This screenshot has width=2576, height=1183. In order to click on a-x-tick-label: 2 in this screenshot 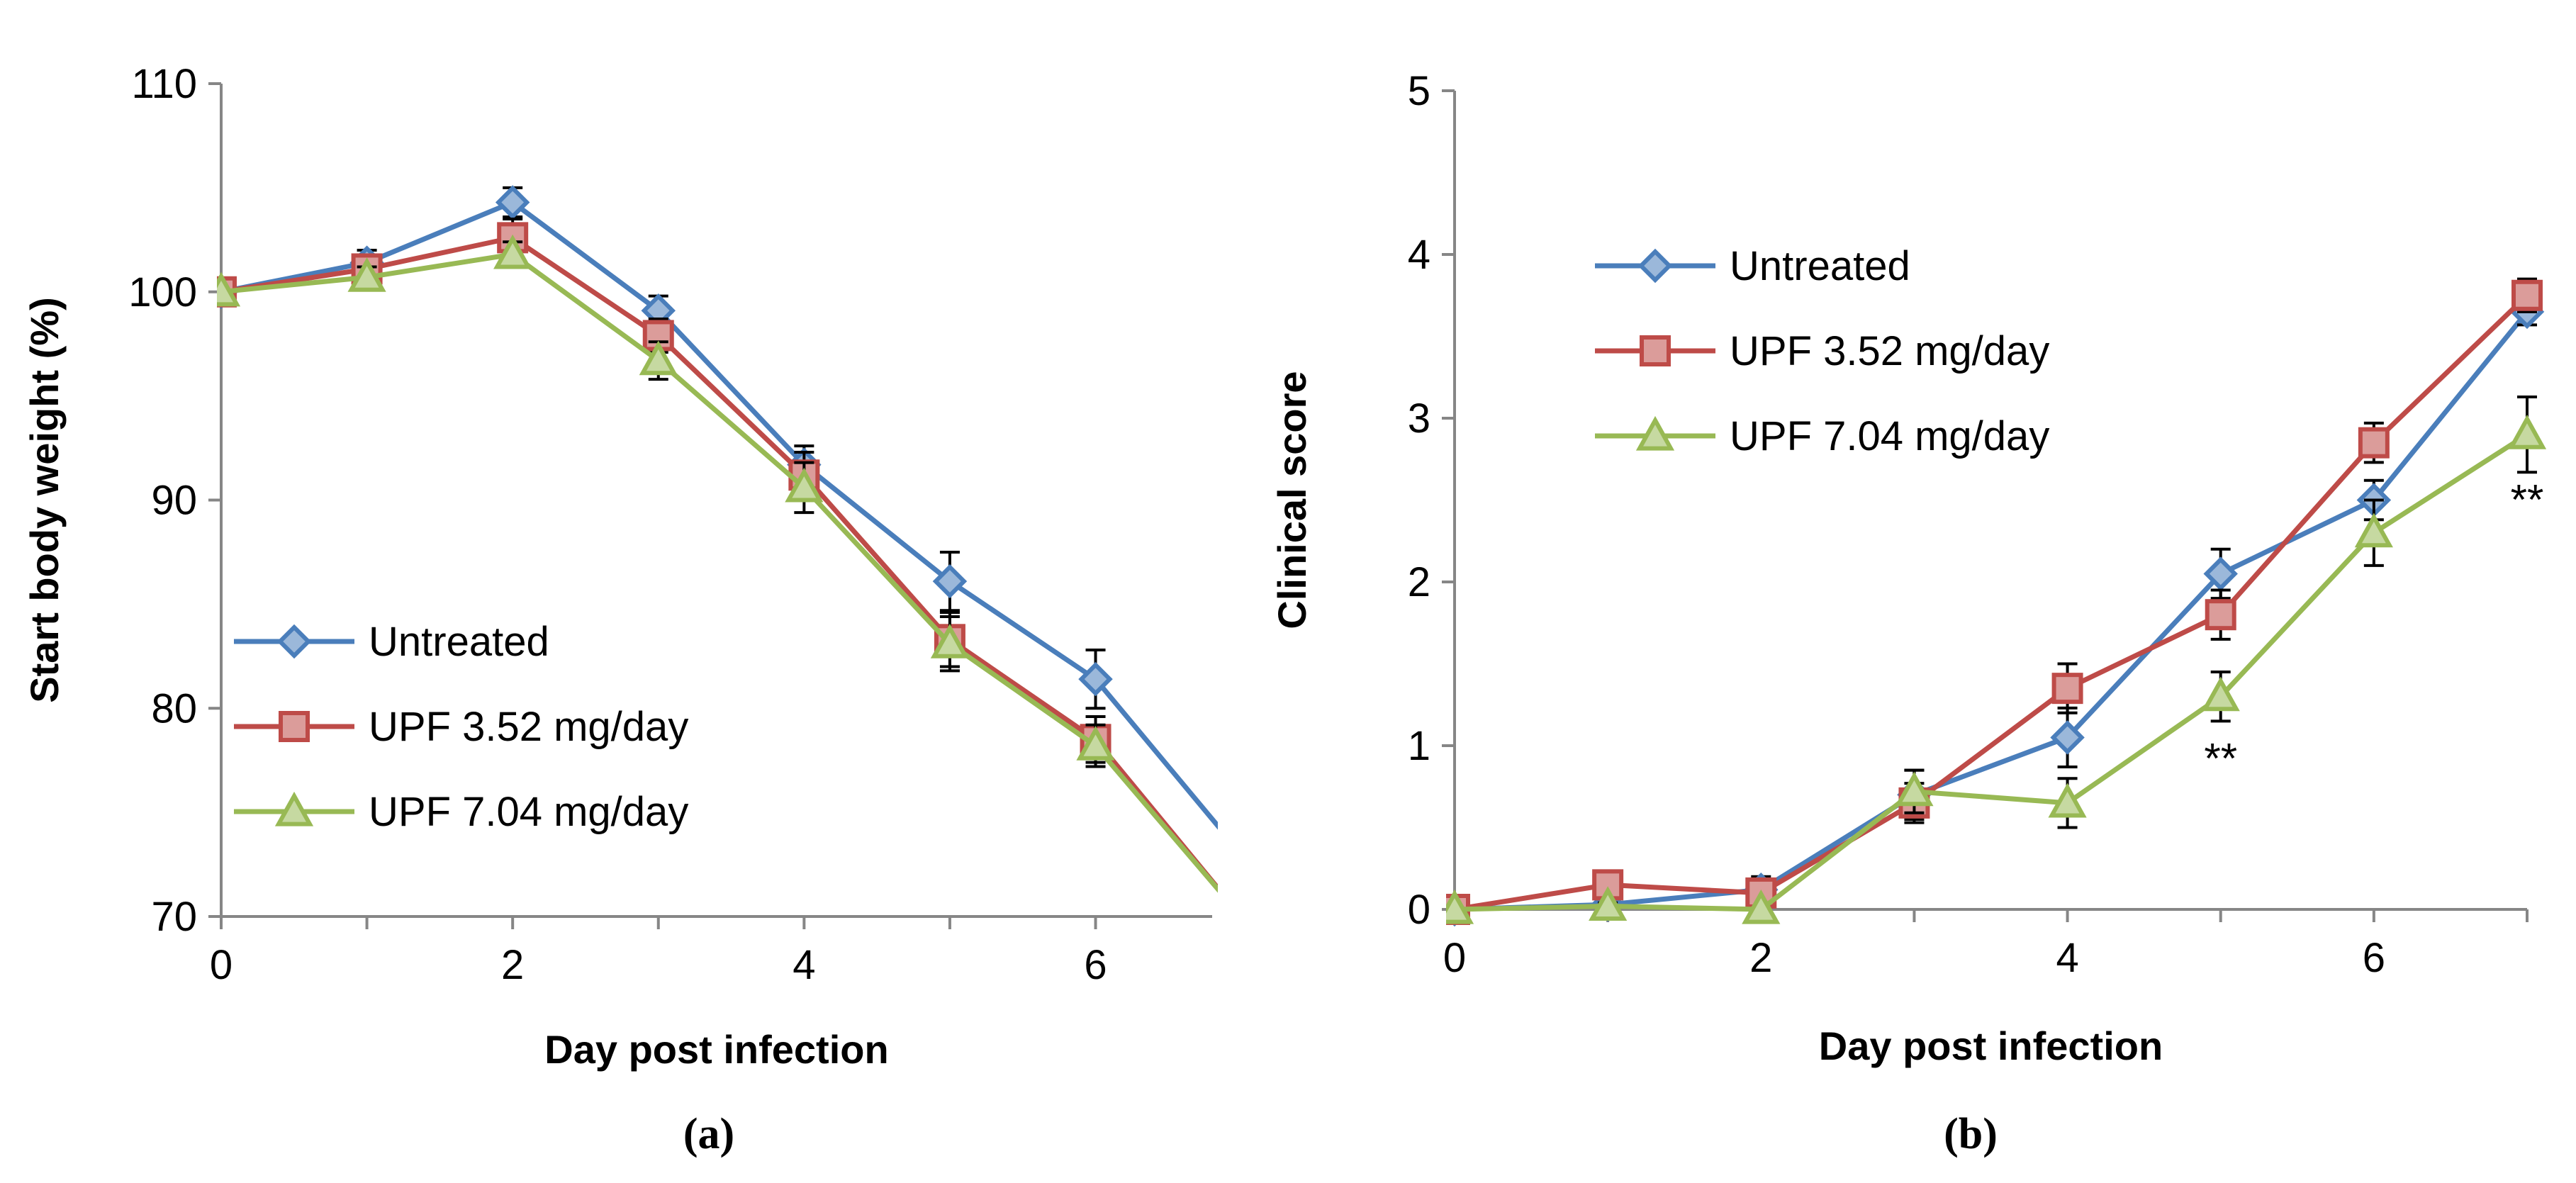, I will do `click(512, 965)`.